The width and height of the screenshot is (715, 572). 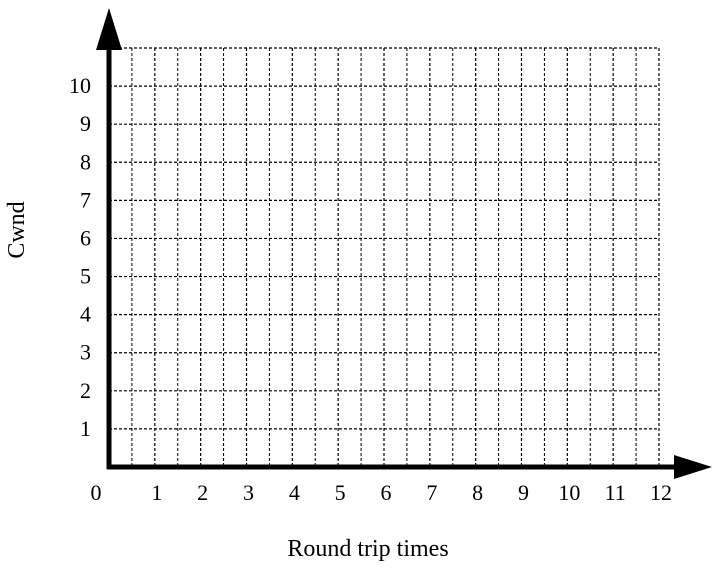 What do you see at coordinates (85, 276) in the screenshot?
I see `y-tick-label: 5` at bounding box center [85, 276].